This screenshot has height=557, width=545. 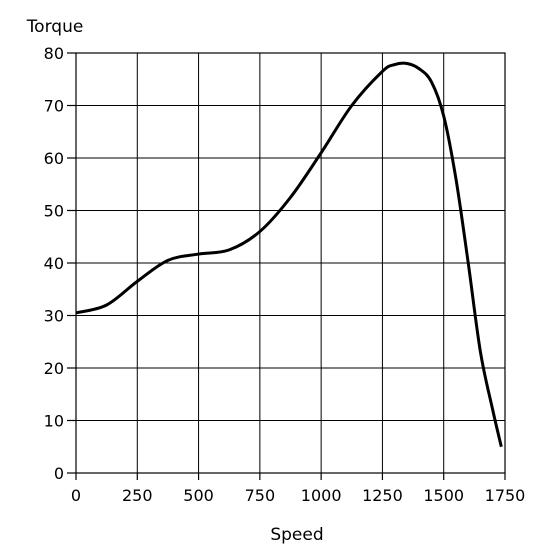 I want to click on y-axis-title: Torque, so click(x=55, y=27).